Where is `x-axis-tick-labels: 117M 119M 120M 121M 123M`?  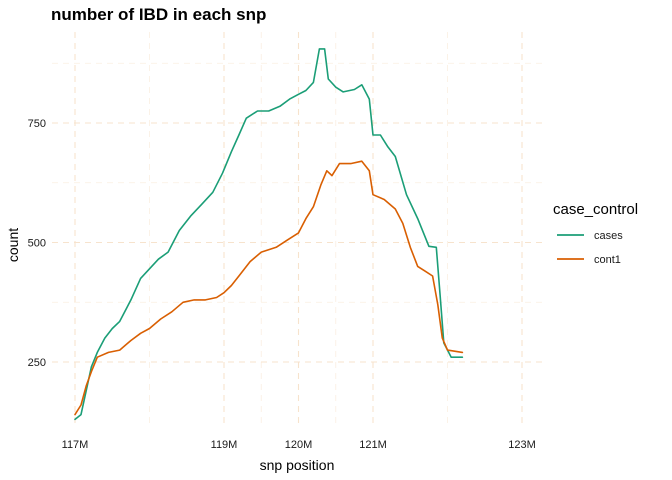 x-axis-tick-labels: 117M 119M 120M 121M 123M is located at coordinates (299, 445).